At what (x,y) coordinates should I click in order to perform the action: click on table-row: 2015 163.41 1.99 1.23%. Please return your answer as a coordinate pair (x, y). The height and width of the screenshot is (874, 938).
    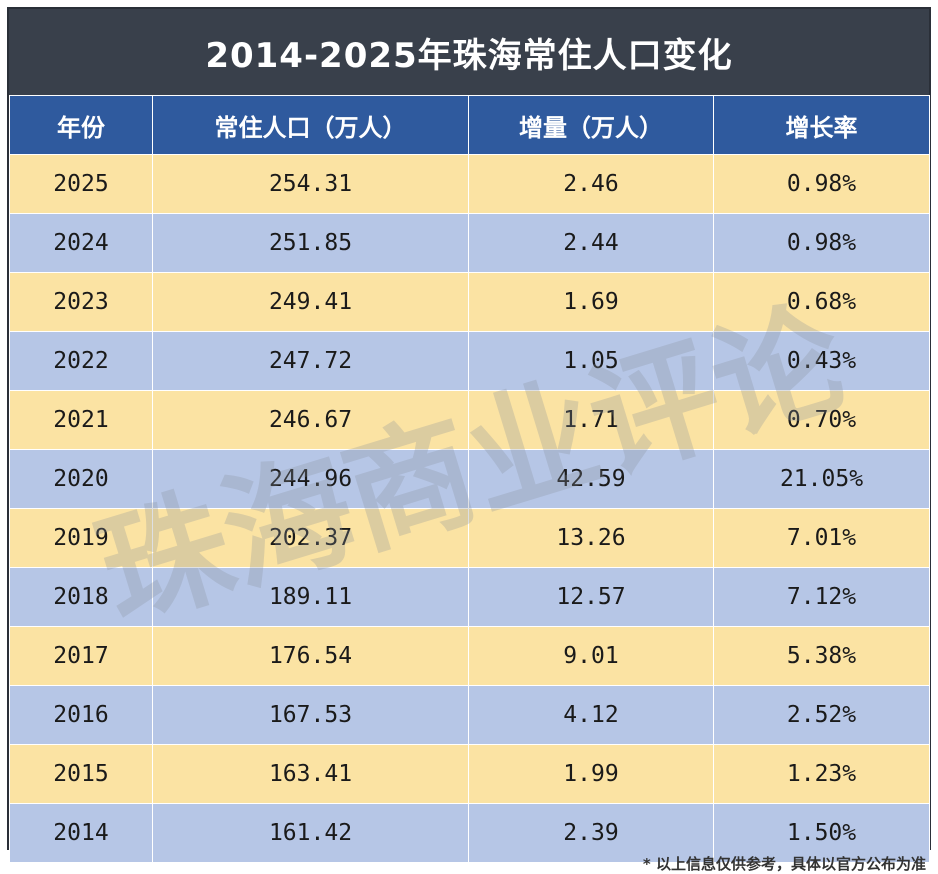
    Looking at the image, I should click on (469, 774).